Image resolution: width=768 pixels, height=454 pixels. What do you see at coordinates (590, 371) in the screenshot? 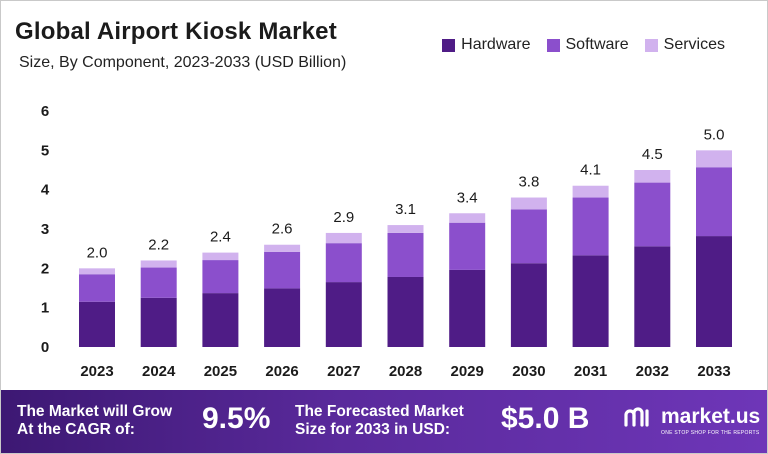
I see `x-tick-label: 2031` at bounding box center [590, 371].